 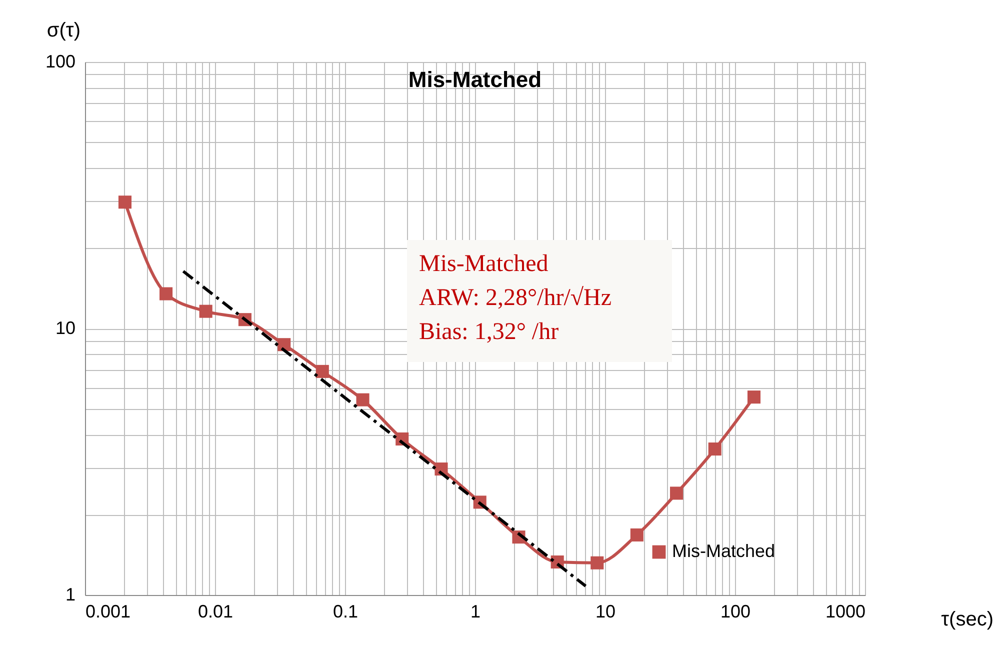 I want to click on annotation: Mis-Matched, so click(x=483, y=264).